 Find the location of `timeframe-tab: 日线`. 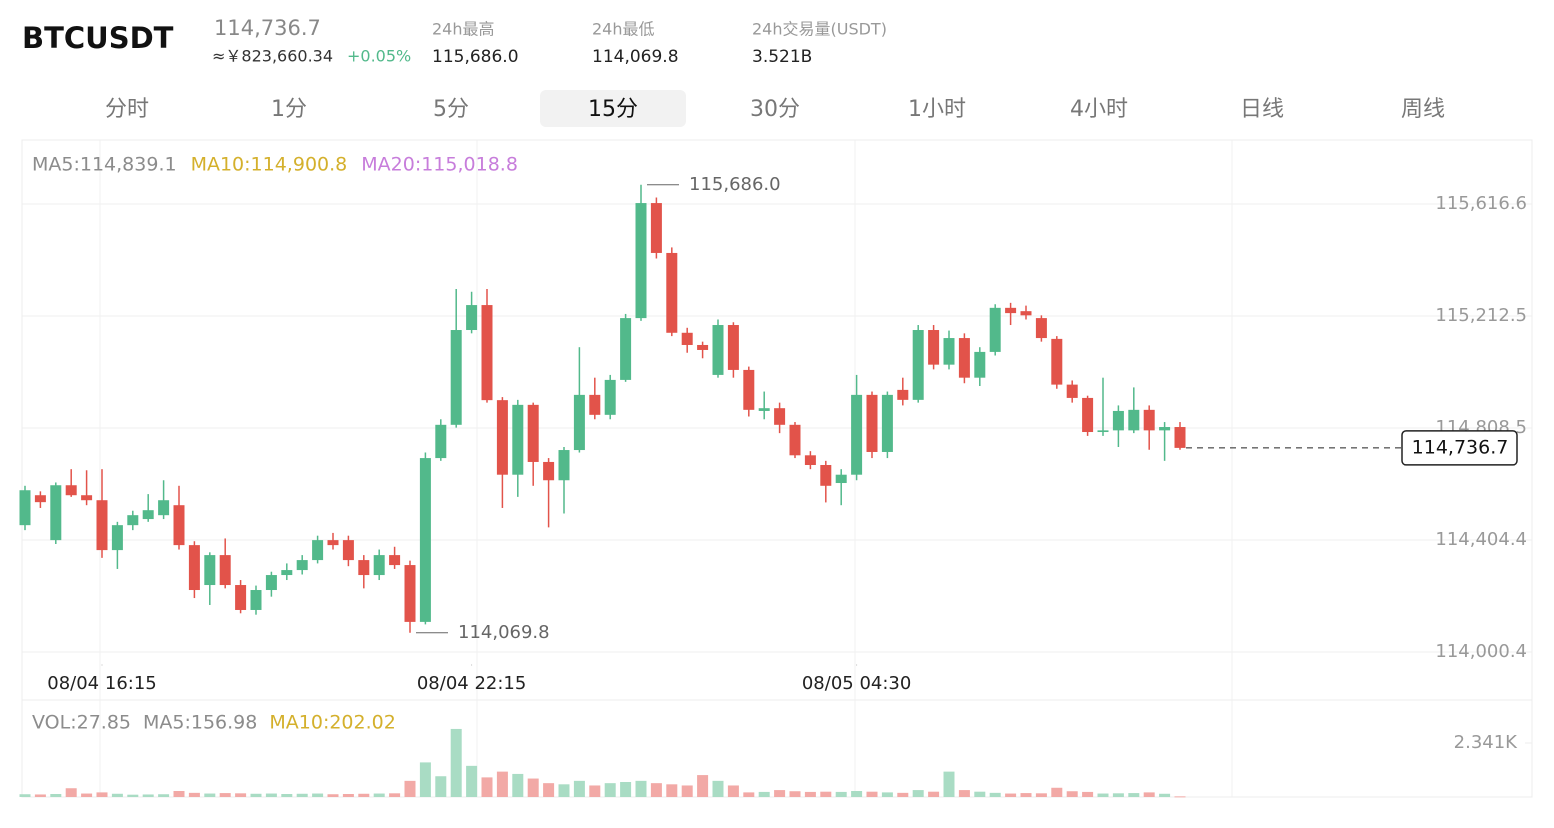

timeframe-tab: 日线 is located at coordinates (1262, 109).